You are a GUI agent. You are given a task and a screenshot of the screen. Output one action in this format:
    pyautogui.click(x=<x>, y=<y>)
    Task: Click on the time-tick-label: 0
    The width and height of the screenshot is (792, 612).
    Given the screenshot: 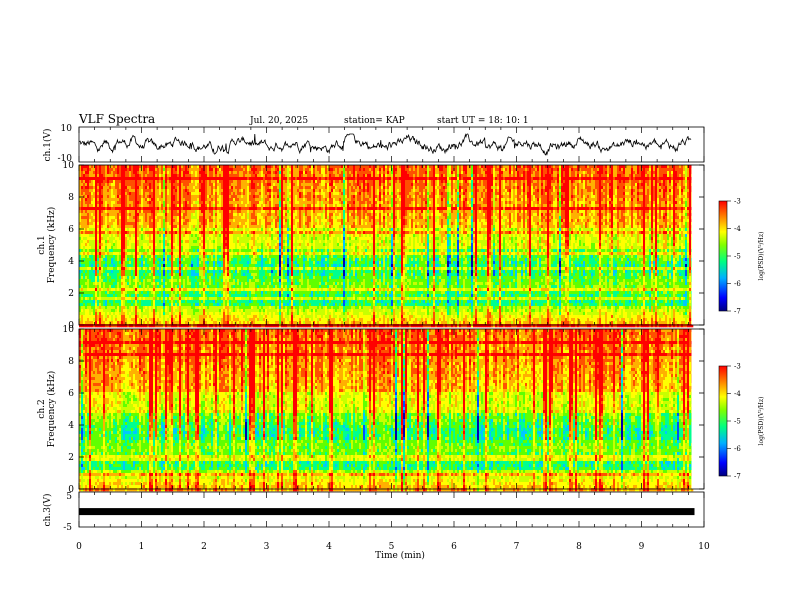 What is the action you would take?
    pyautogui.click(x=79, y=547)
    